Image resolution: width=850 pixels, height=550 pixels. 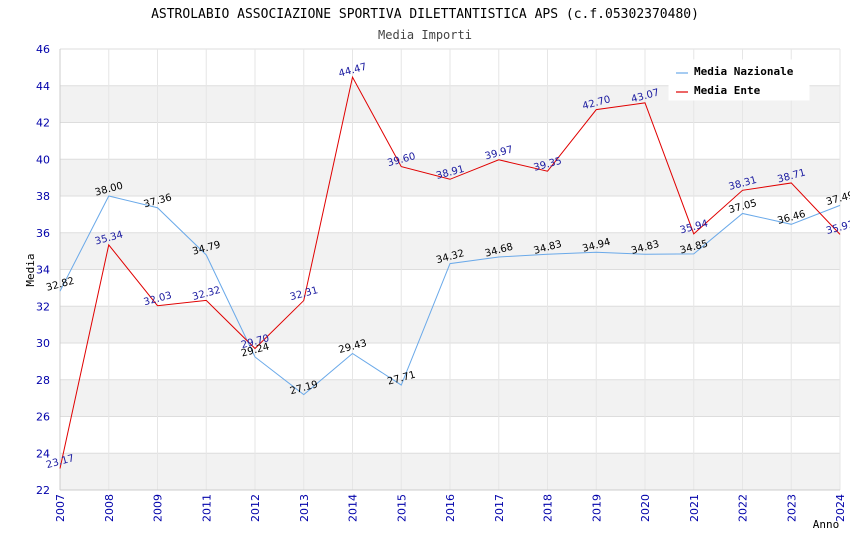 What do you see at coordinates (43, 123) in the screenshot?
I see `y-tick-label: 42` at bounding box center [43, 123].